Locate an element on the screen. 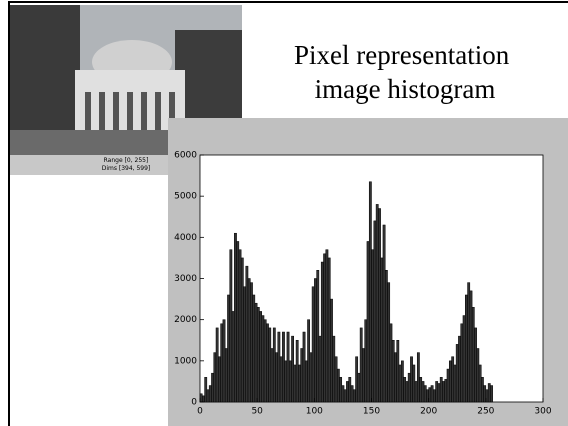 This screenshot has height=426, width=568. y-tick-label: 6000 is located at coordinates (185, 156).